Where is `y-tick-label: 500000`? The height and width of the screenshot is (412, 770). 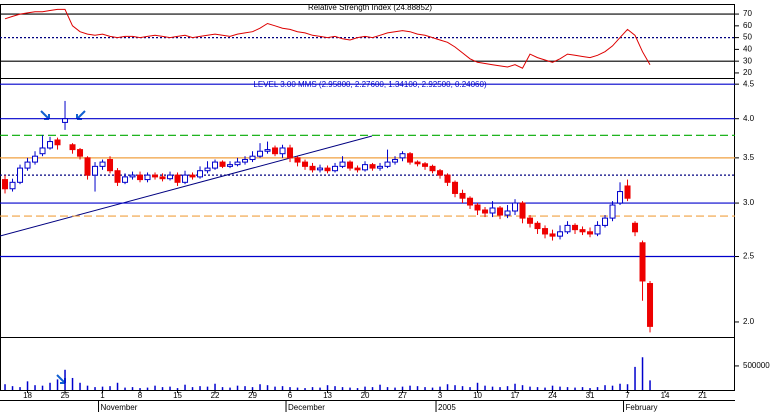
y-tick-label: 500000 is located at coordinates (756, 365).